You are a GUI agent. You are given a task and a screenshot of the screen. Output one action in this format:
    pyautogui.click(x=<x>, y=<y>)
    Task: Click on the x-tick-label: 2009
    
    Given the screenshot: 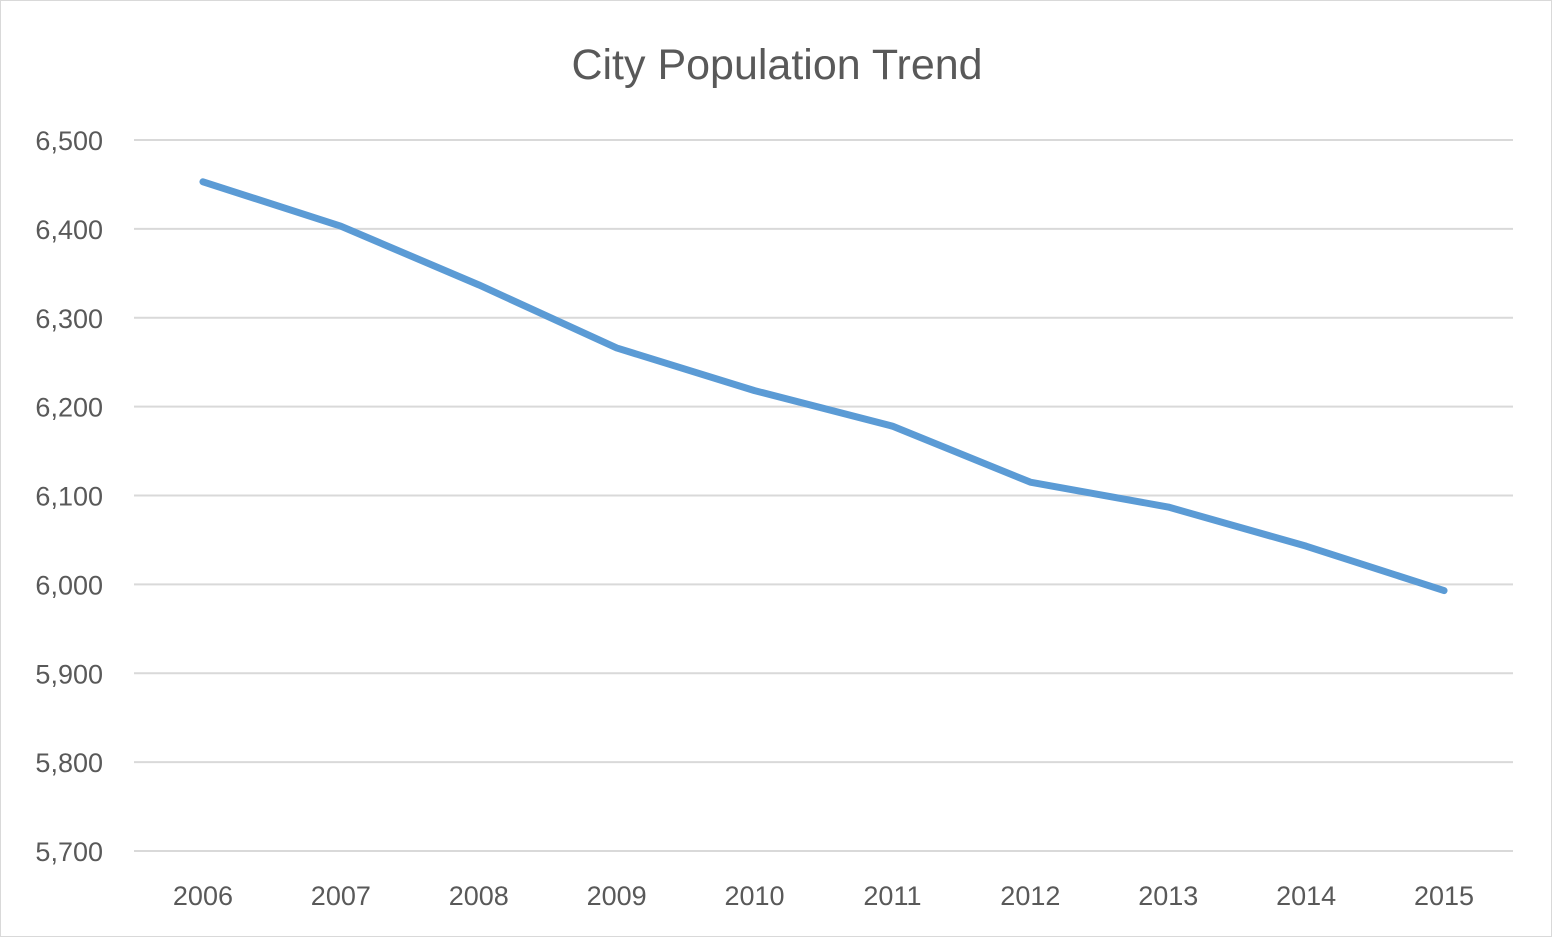 What is the action you would take?
    pyautogui.click(x=617, y=896)
    